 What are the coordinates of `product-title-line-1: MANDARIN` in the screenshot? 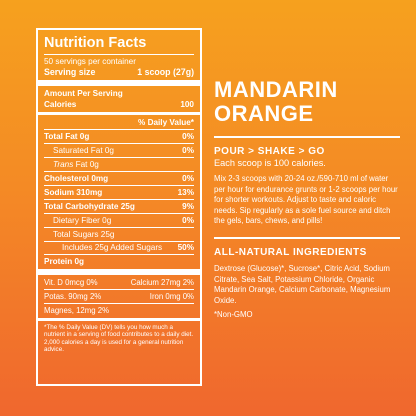 It's located at (276, 89).